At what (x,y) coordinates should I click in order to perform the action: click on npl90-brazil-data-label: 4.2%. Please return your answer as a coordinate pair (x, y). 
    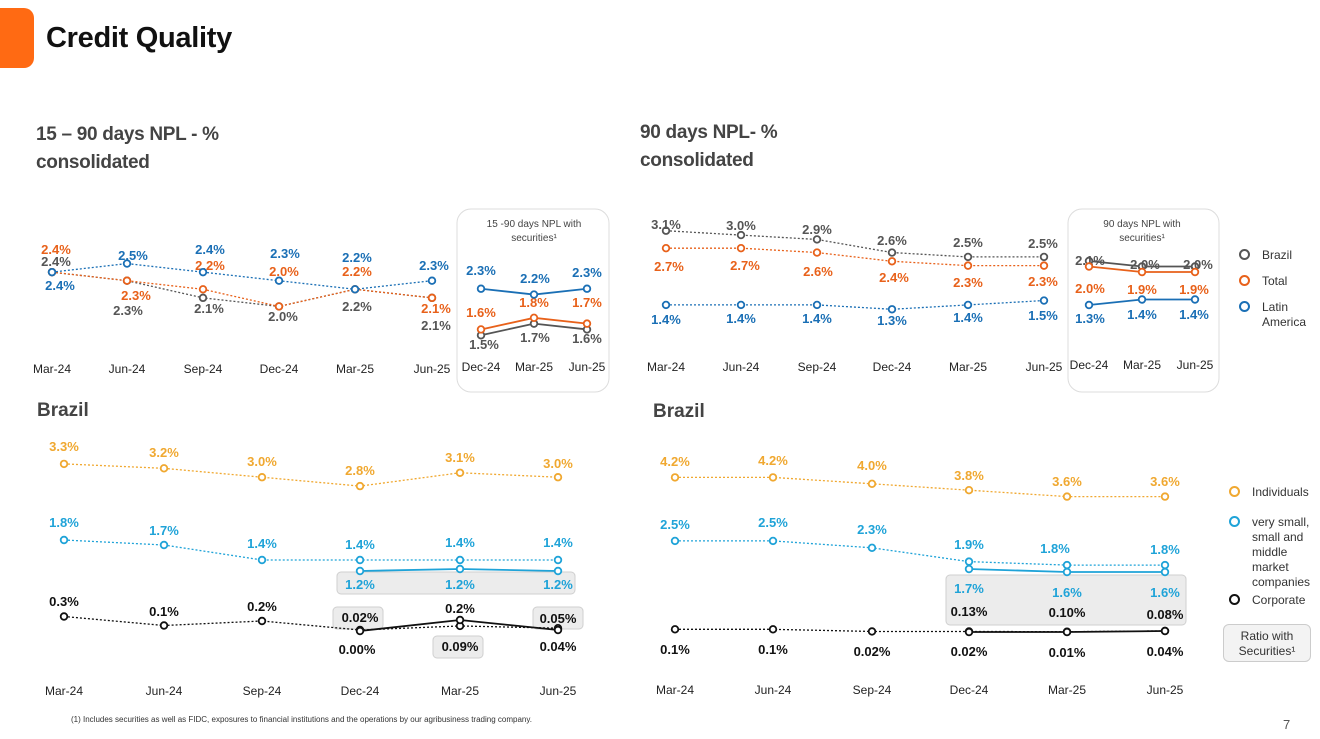
    Looking at the image, I should click on (675, 461).